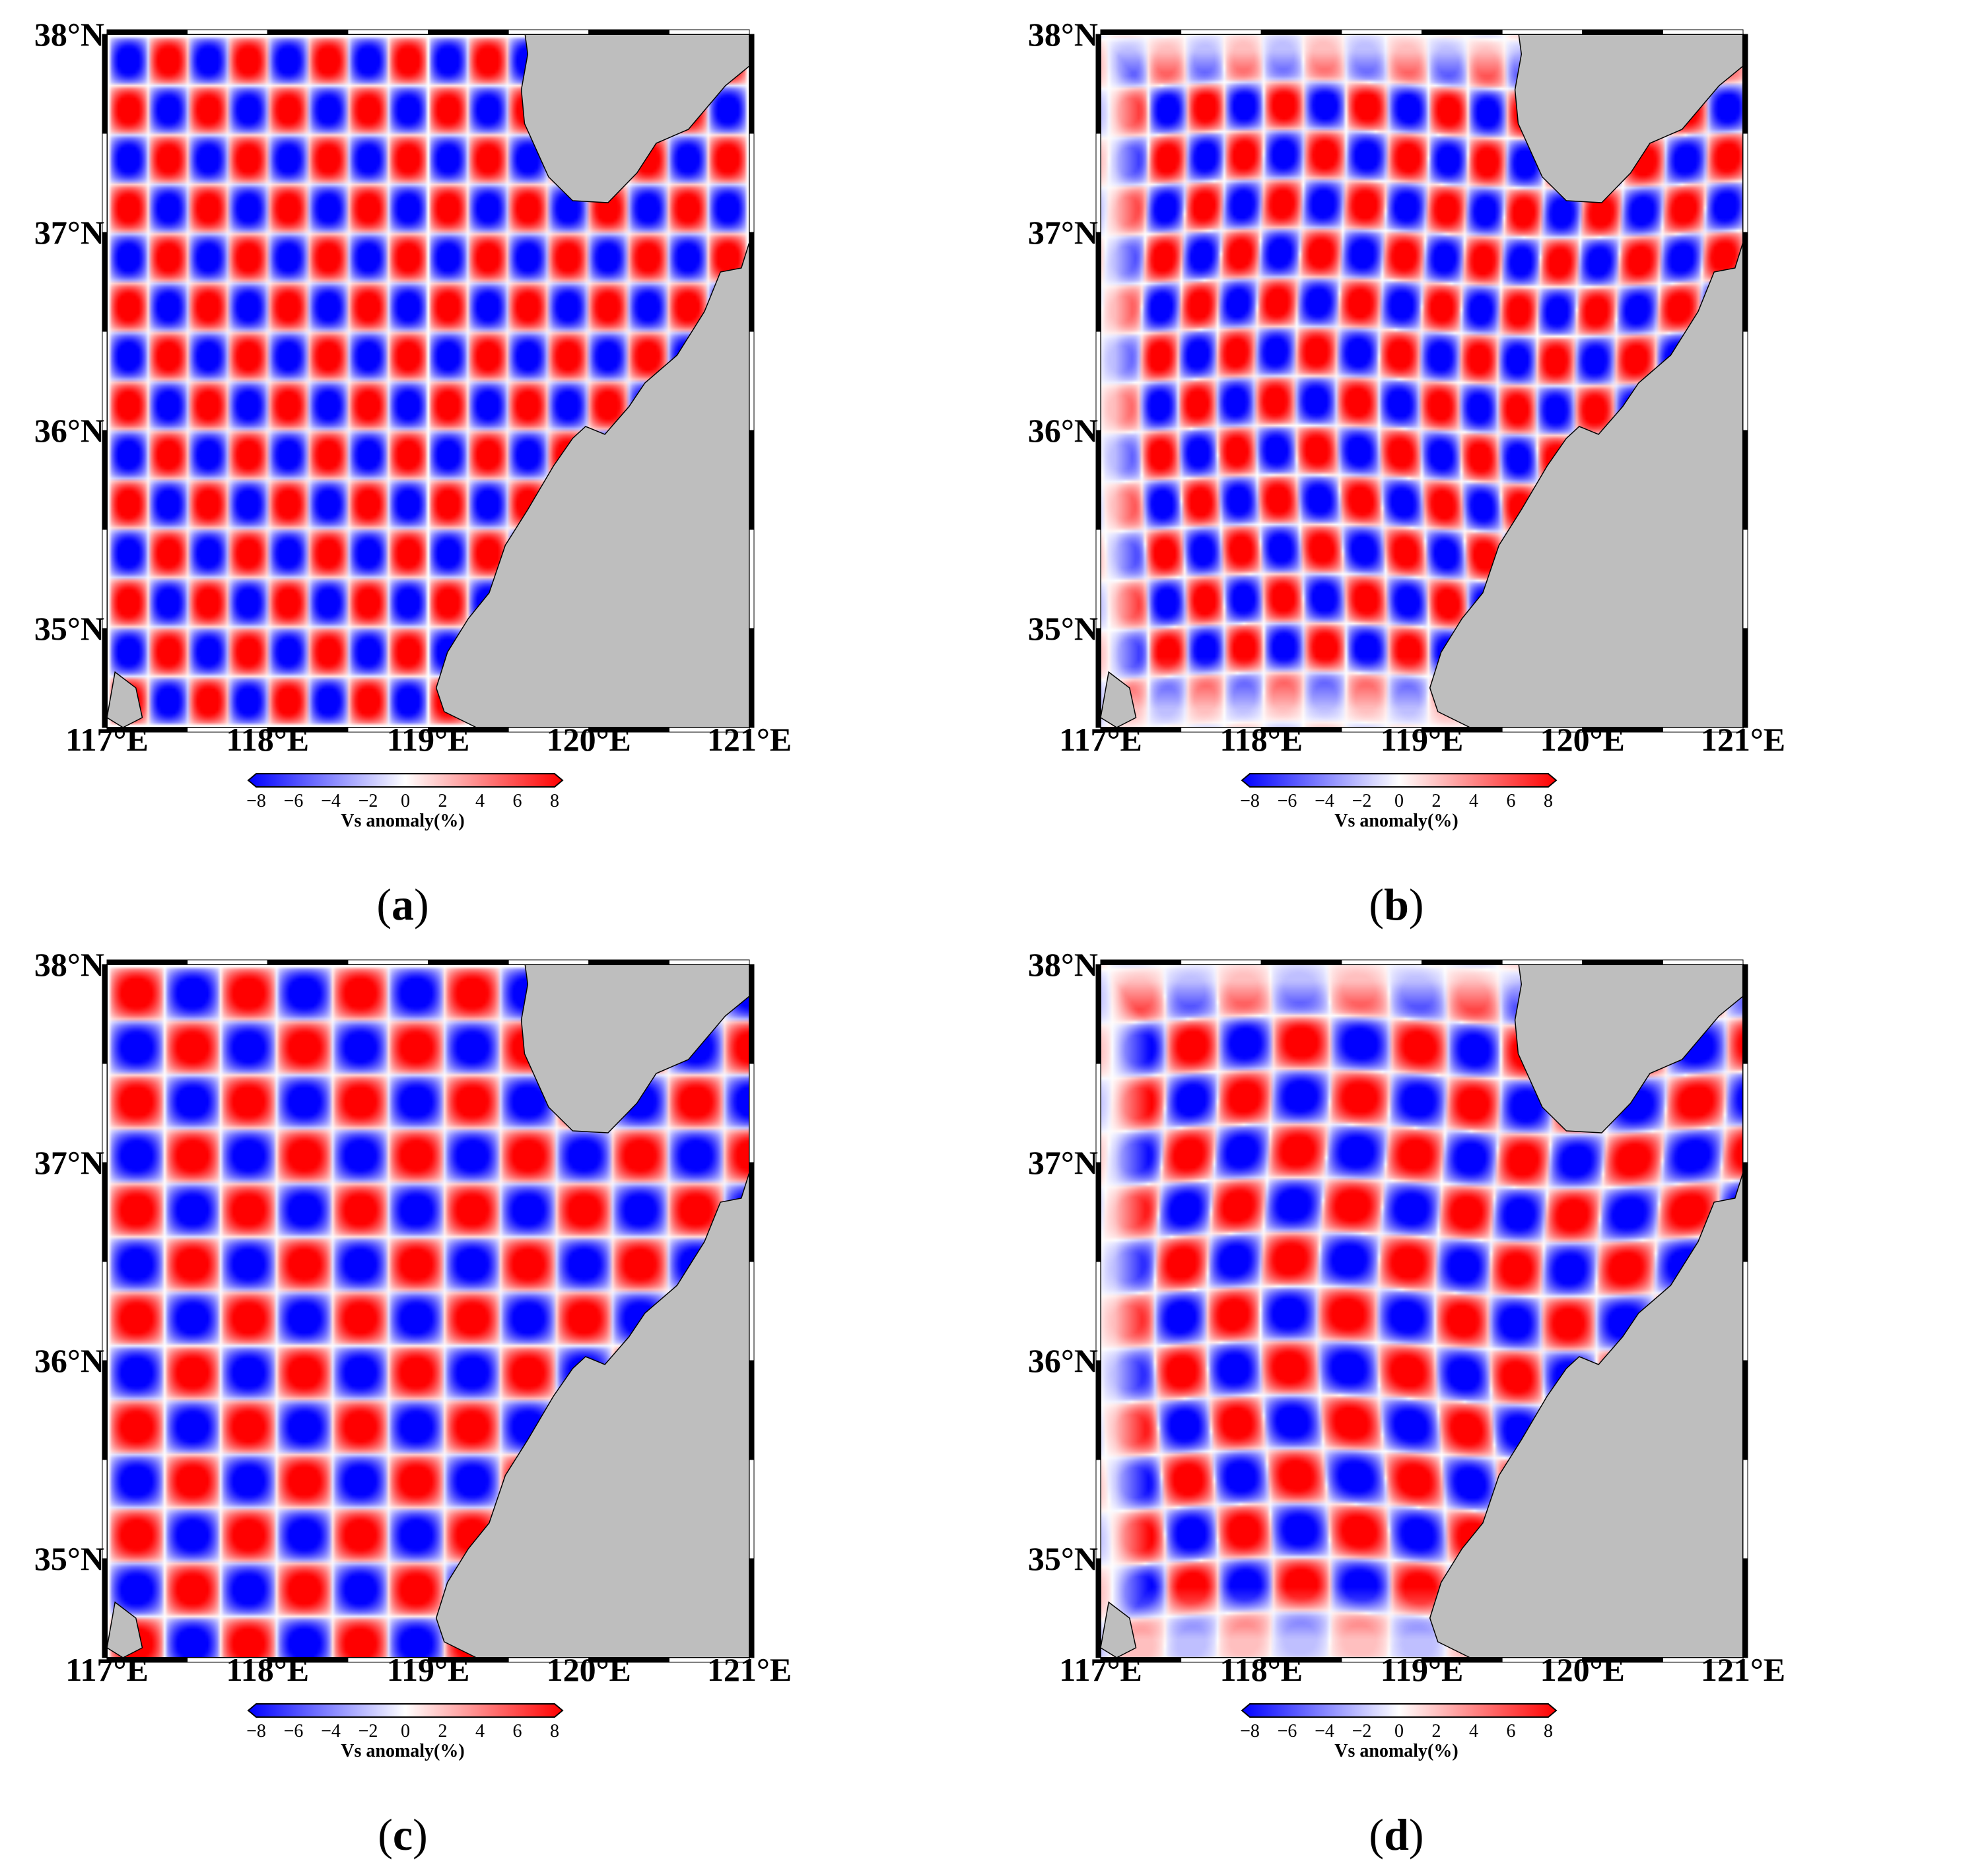 This screenshot has width=1988, height=1861. I want to click on panel-letter: b, so click(1396, 904).